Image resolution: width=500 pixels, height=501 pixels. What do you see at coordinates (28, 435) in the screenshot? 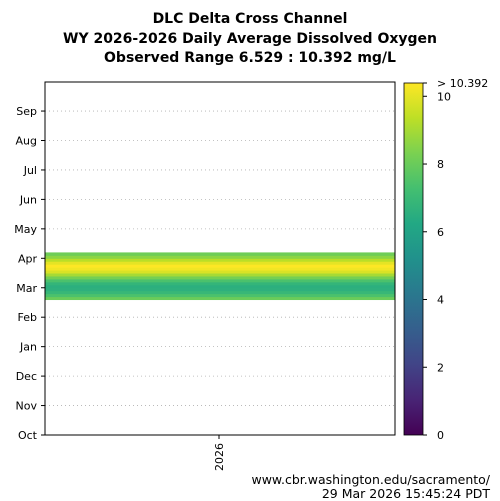
I see `y-tick-label-oct: Oct` at bounding box center [28, 435].